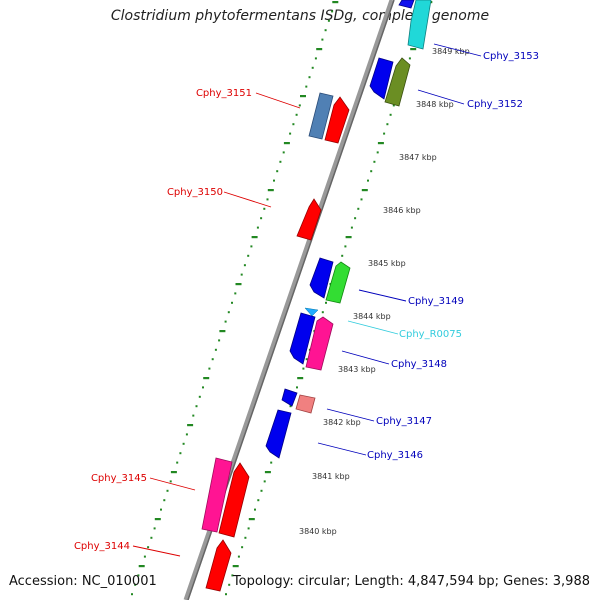  What do you see at coordinates (321, 116) in the screenshot?
I see `gene-cphy-3151-a` at bounding box center [321, 116].